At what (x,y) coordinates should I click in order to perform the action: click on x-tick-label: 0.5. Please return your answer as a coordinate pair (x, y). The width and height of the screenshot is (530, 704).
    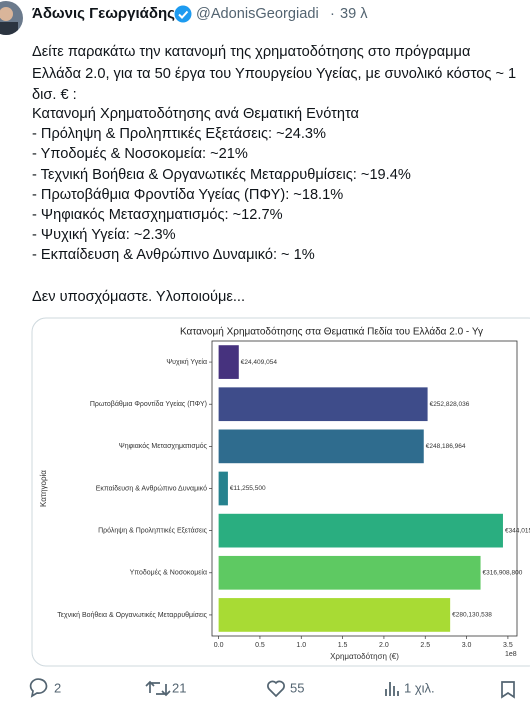
    Looking at the image, I should click on (260, 645).